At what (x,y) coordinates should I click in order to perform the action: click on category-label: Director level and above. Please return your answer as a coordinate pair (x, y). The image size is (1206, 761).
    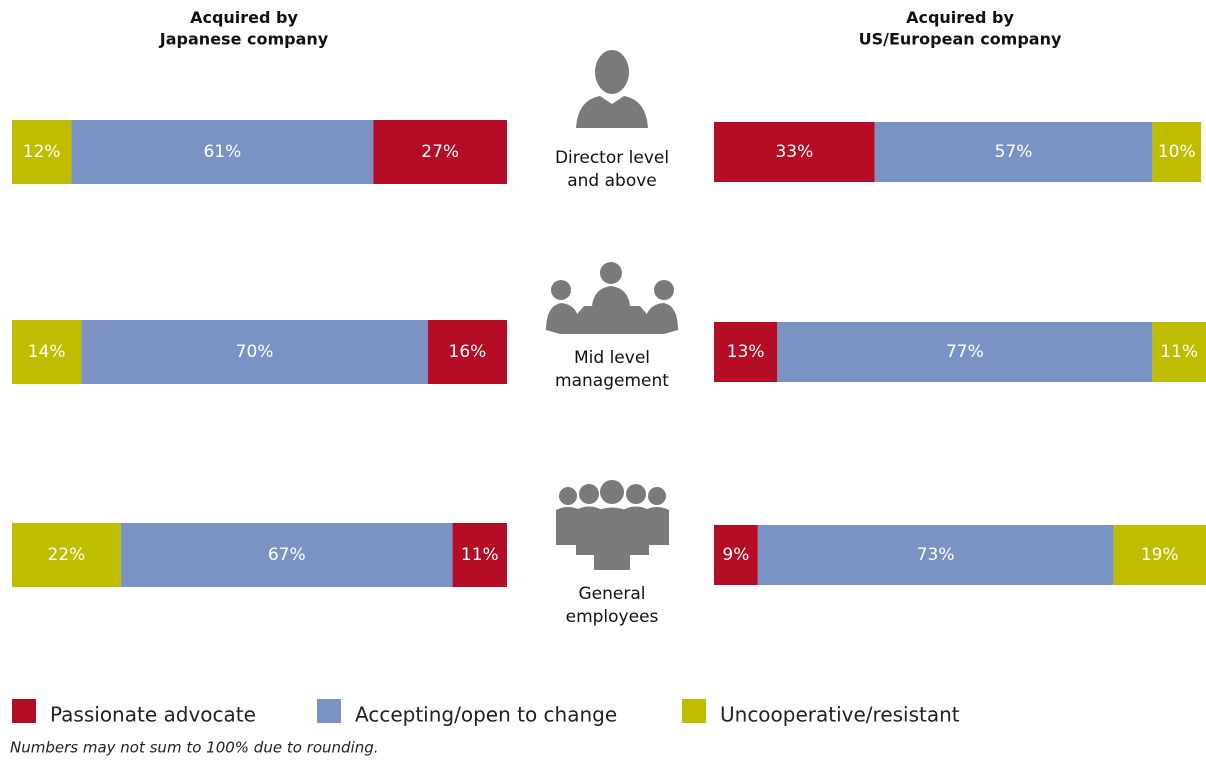
    Looking at the image, I should click on (612, 169).